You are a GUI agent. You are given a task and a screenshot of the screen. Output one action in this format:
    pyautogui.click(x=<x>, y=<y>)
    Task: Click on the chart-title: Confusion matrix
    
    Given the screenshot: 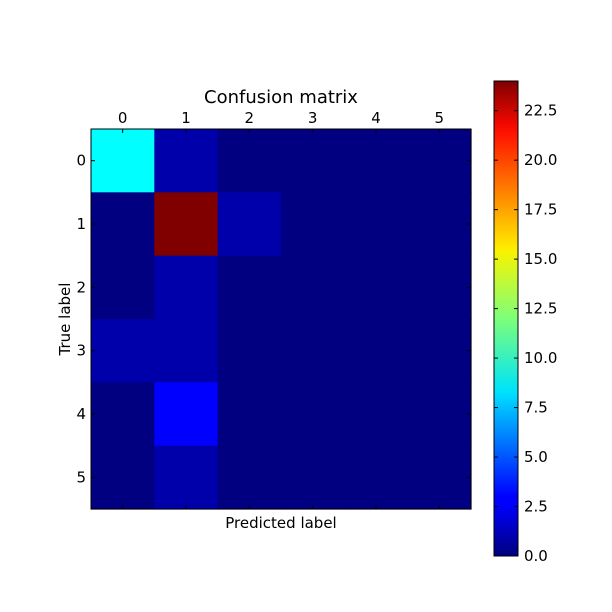 What is the action you would take?
    pyautogui.click(x=281, y=97)
    